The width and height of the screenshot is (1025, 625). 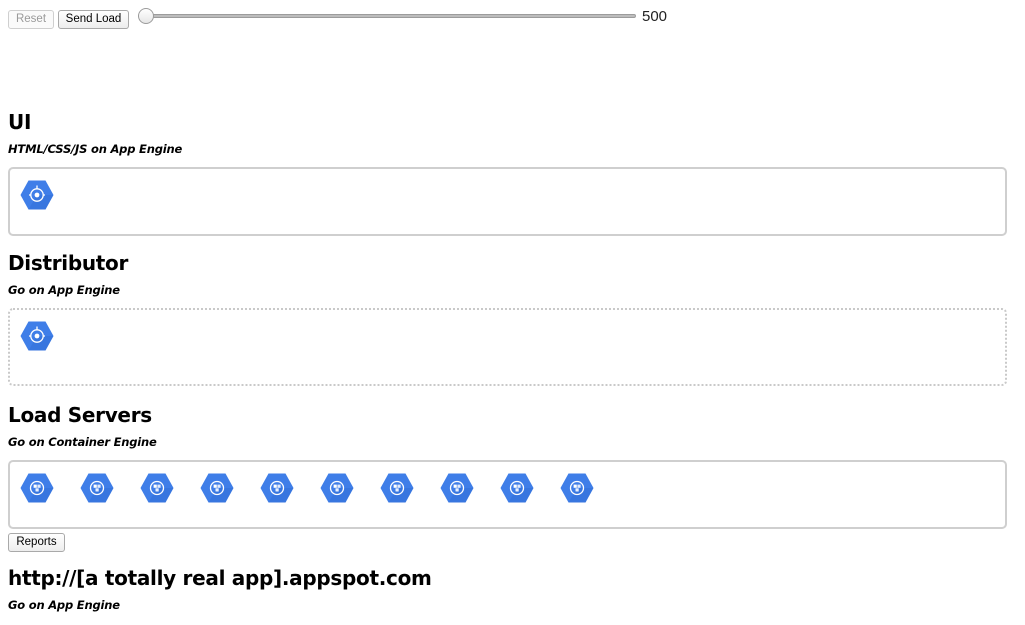 What do you see at coordinates (31, 19) in the screenshot?
I see `reset-button: Reset` at bounding box center [31, 19].